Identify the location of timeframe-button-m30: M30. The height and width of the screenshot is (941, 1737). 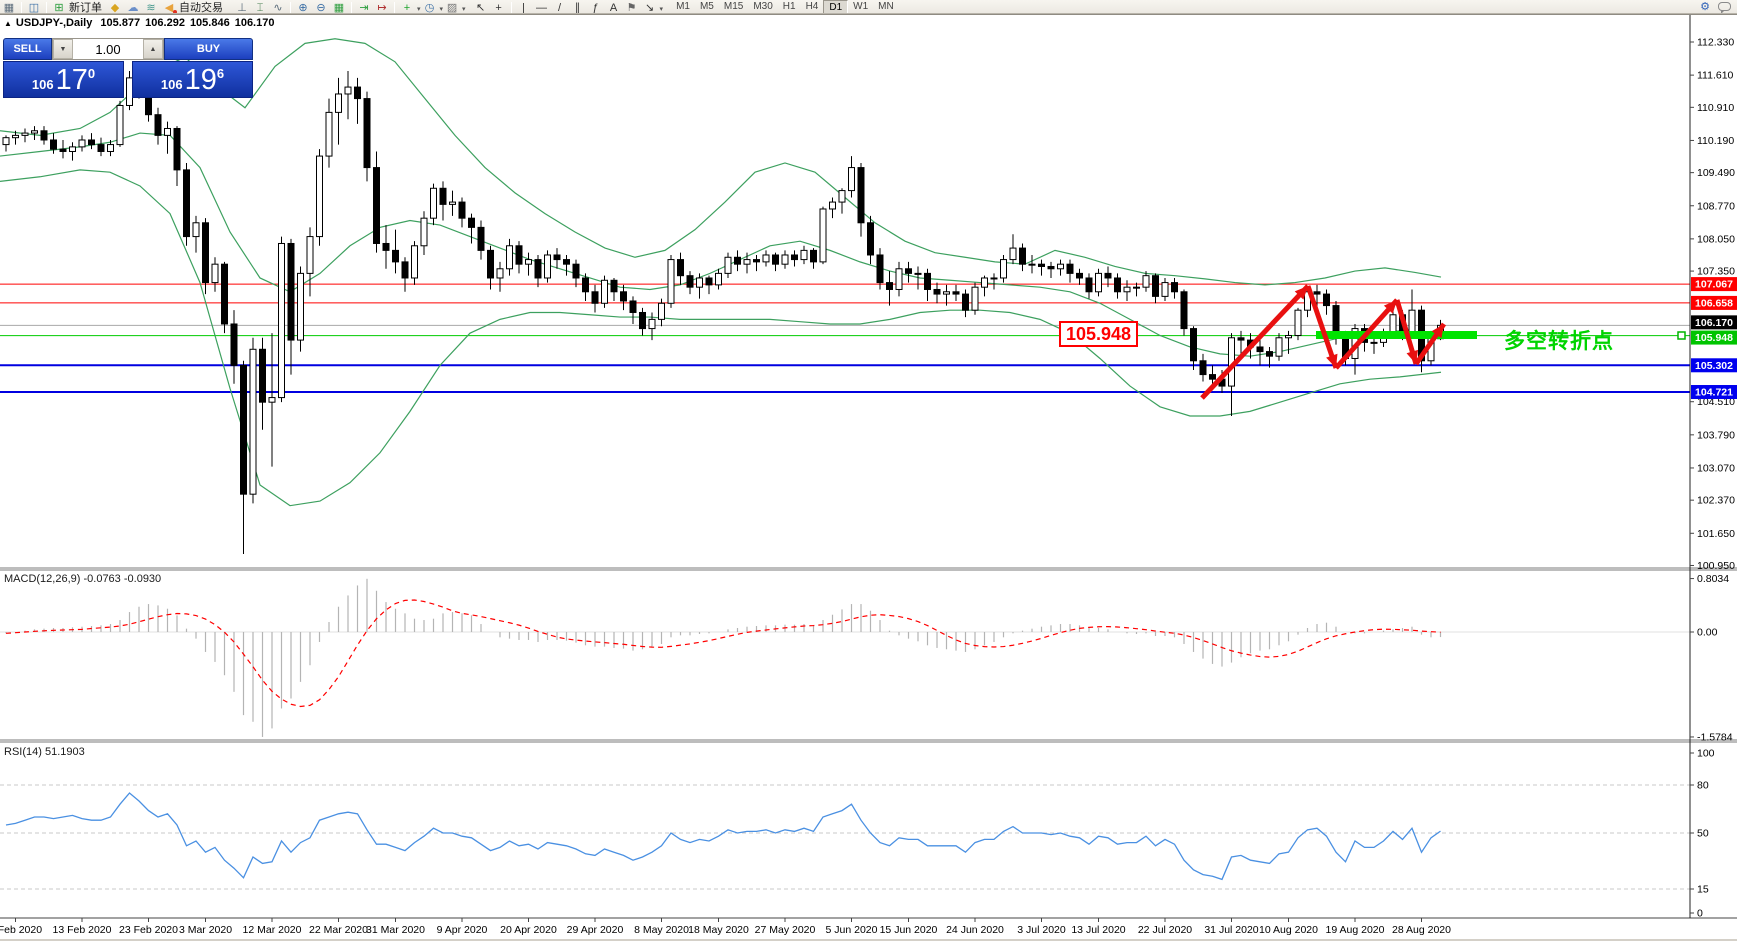
(763, 6).